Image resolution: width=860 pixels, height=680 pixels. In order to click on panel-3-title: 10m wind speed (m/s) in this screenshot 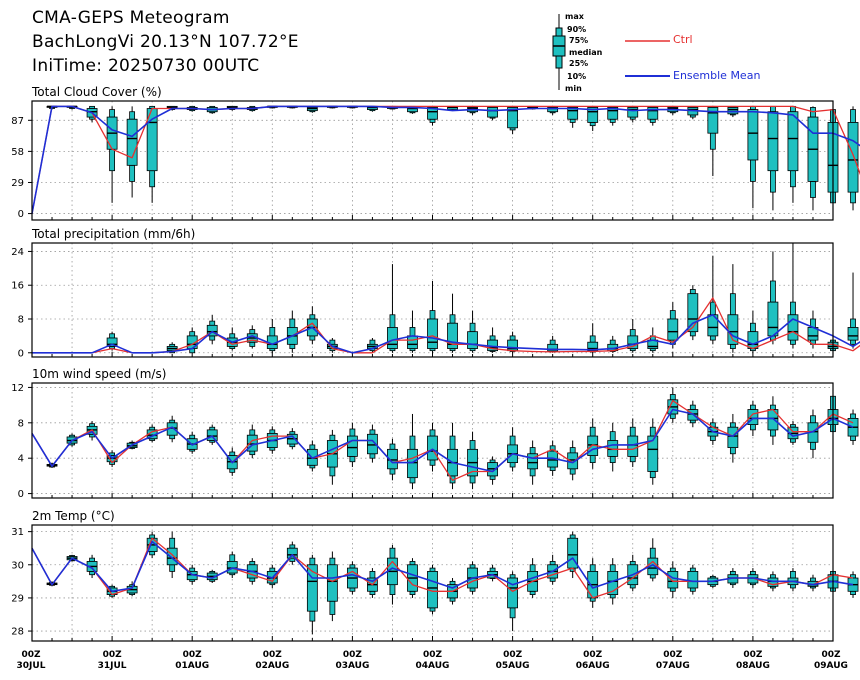, I will do `click(99, 374)`.